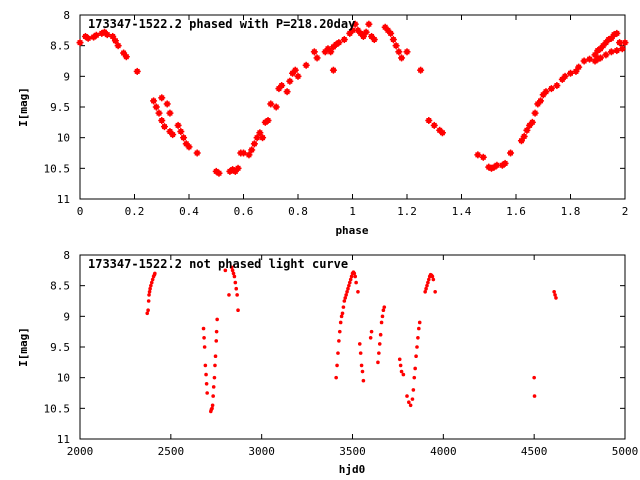 Image resolution: width=640 pixels, height=480 pixels. I want to click on light-curve-plot-title: 173347-1522.2 not phased light curve, so click(218, 264).